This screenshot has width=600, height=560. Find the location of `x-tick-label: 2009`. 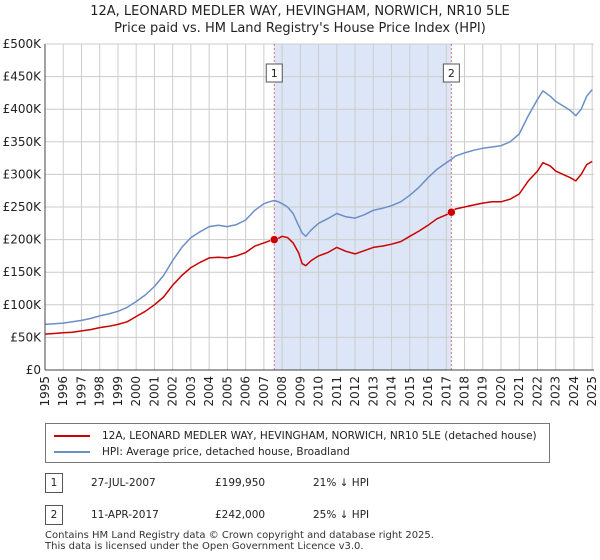

x-tick-label: 2009 is located at coordinates (300, 391).